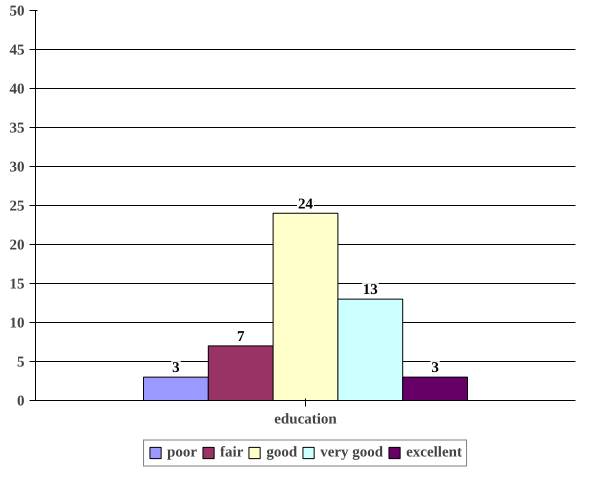 This screenshot has height=491, width=589. What do you see at coordinates (352, 452) in the screenshot?
I see `legend-label: very good` at bounding box center [352, 452].